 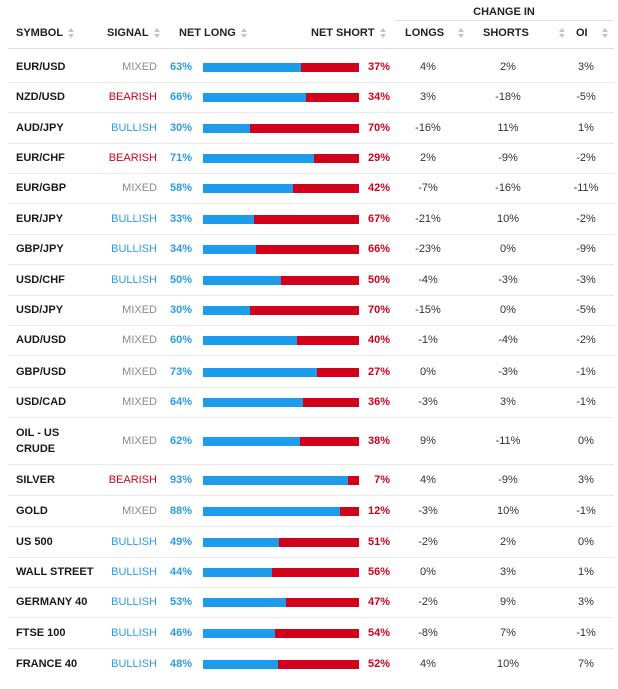 I want to click on table-row: SILVER BEARISH 93% 7% 4% -9% 3%, so click(x=309, y=480).